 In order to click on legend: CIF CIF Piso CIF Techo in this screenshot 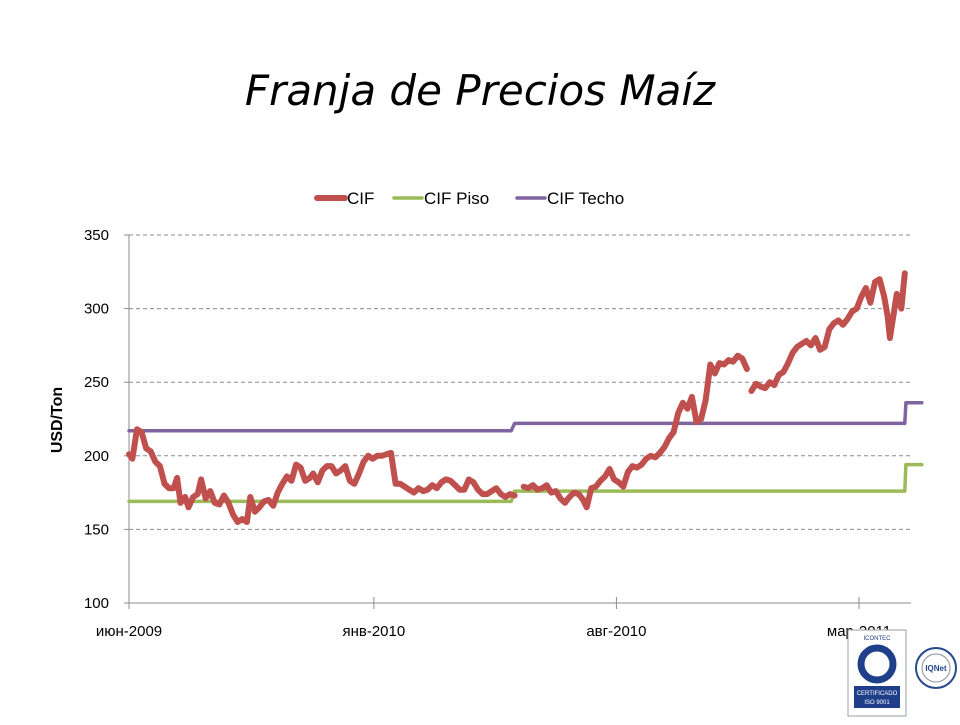, I will do `click(469, 198)`.